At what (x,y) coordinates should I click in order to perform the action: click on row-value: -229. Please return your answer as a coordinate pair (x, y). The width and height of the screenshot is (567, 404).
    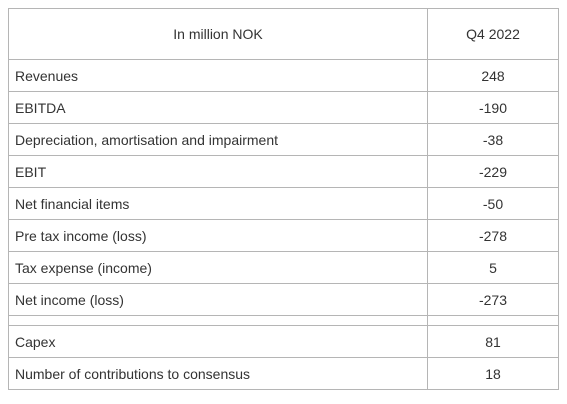
    Looking at the image, I should click on (493, 171).